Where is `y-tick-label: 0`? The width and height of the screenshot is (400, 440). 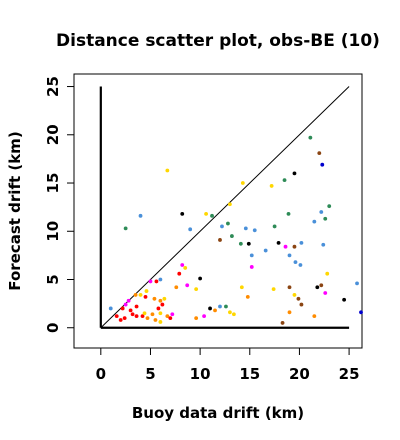 y-tick-label: 0 is located at coordinates (53, 328).